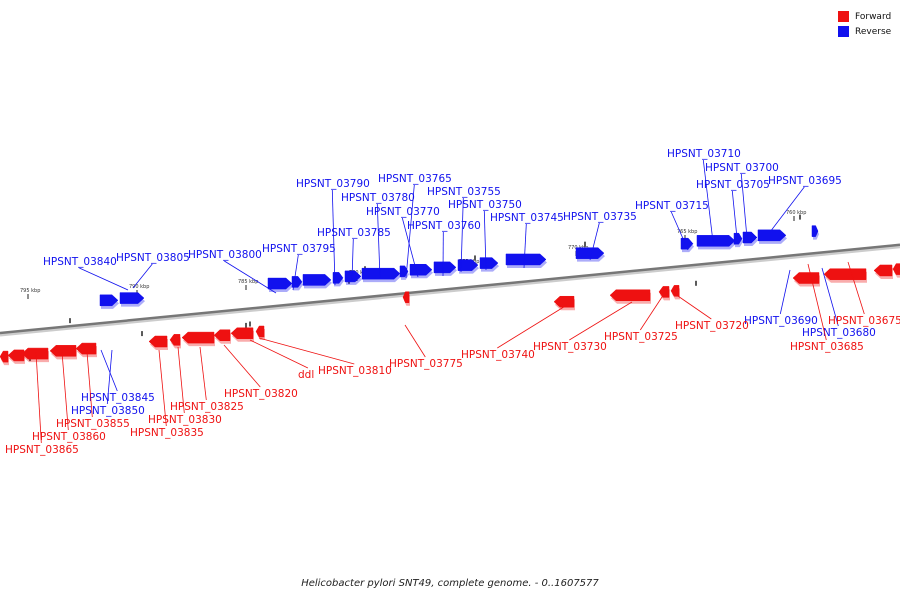  I want to click on feature-label: HPSNT_03845, so click(118, 398).